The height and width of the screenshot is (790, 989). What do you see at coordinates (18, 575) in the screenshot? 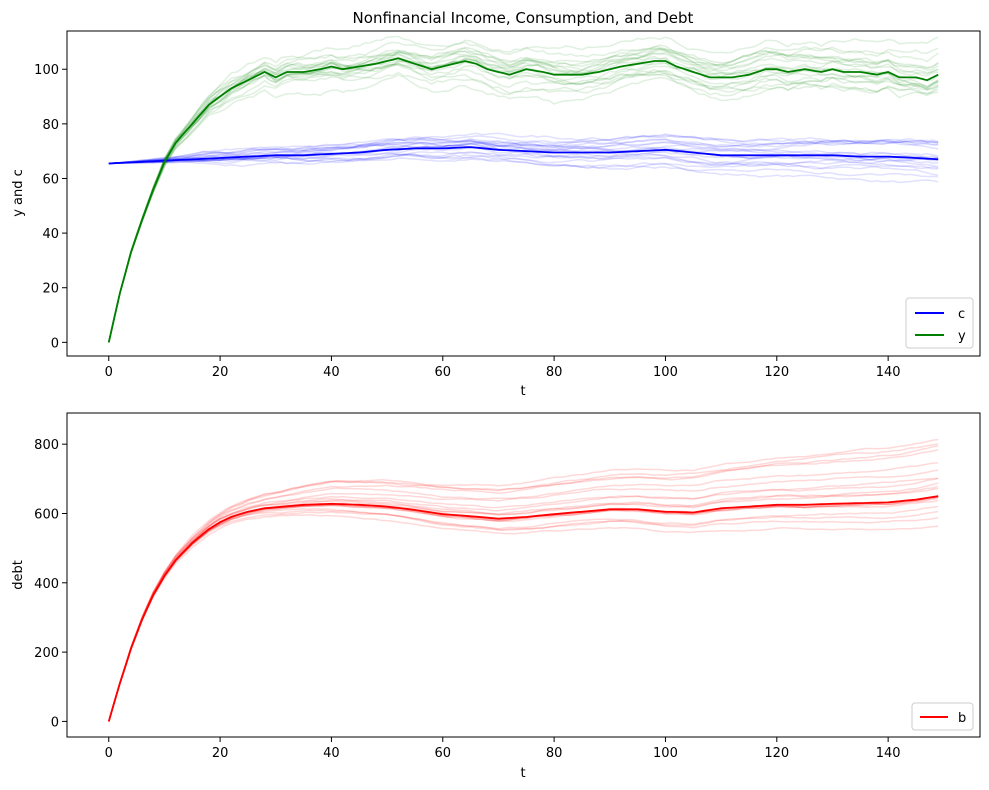
I see `y-axis-label-bottom: debt` at bounding box center [18, 575].